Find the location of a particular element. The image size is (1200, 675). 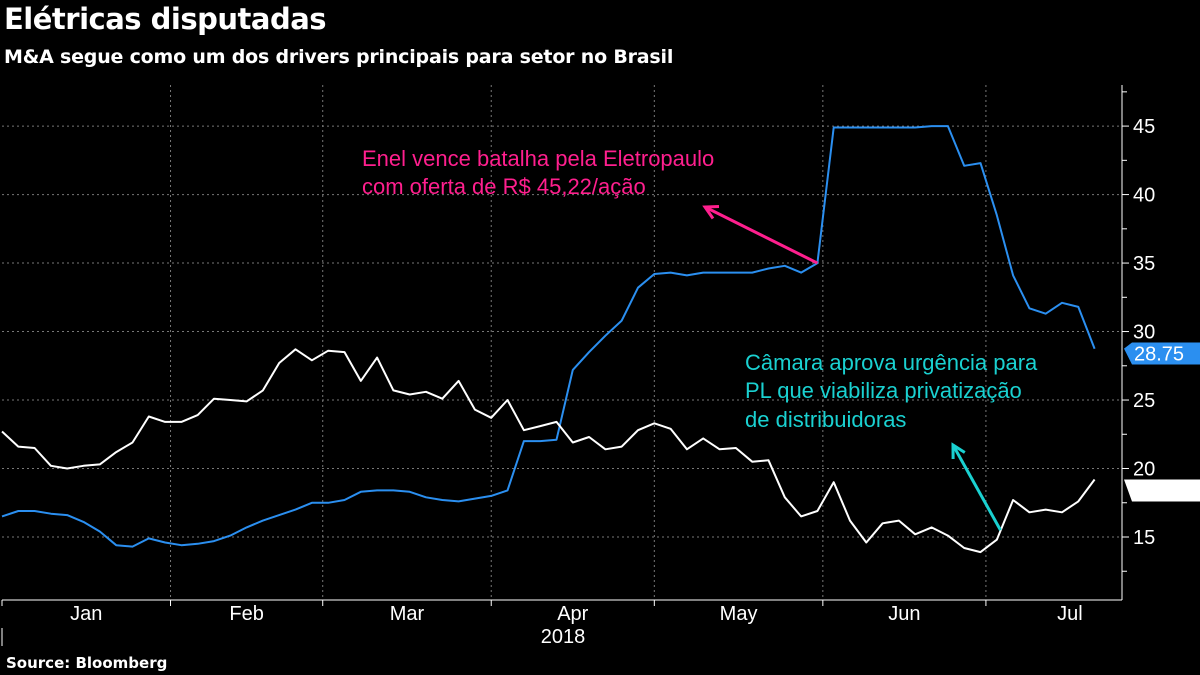

x-tick-label: Apr is located at coordinates (572, 614).